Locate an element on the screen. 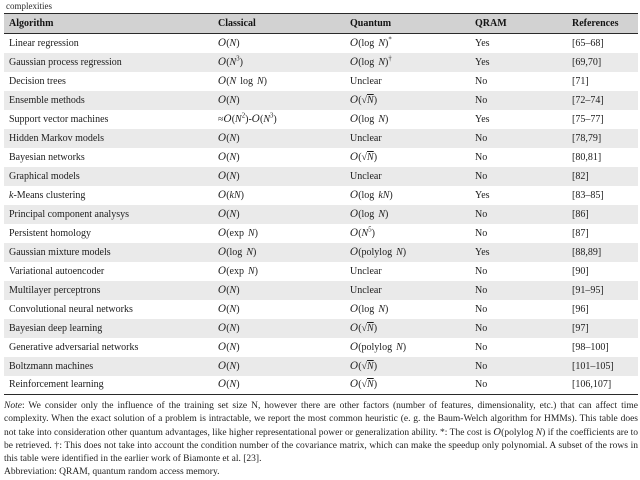  quantum-complexity-cell: O(N5) is located at coordinates (362, 232).